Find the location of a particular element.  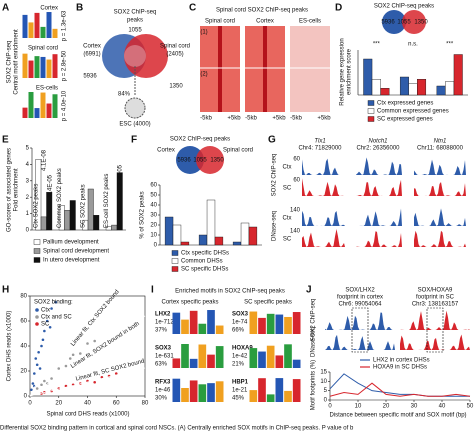

label: peaks is located at coordinates (135, 21).